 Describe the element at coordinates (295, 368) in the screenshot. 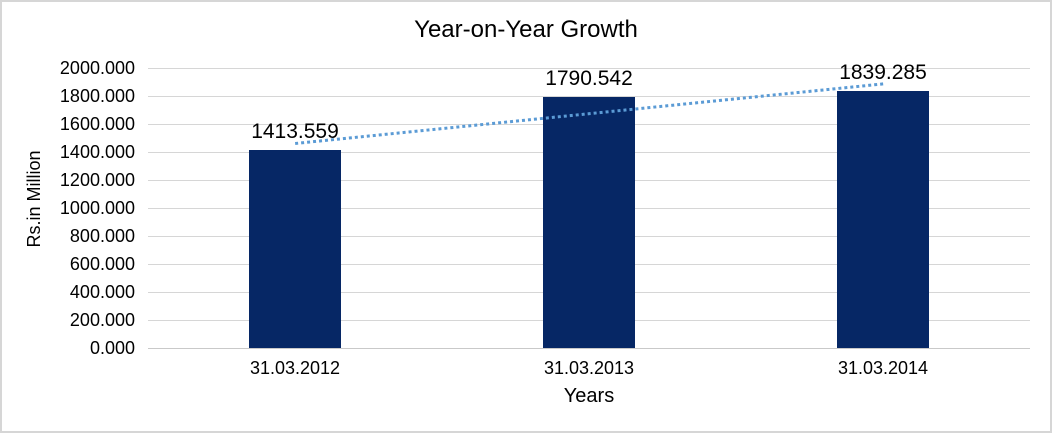

I see `x-tick-label: 31.03.2012` at that location.